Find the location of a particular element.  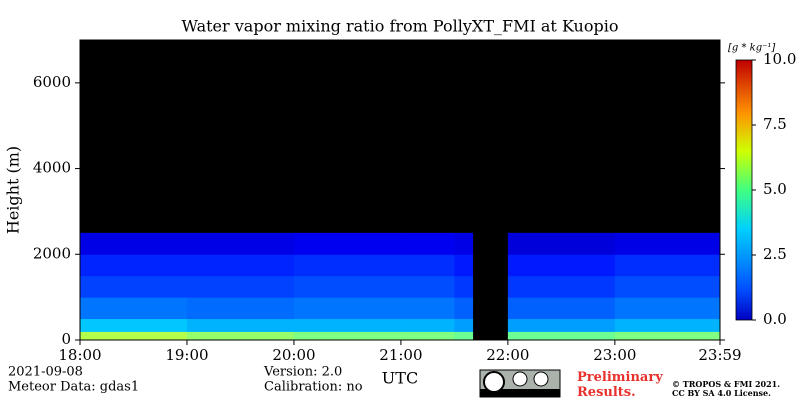

y-tick-label: 4000 is located at coordinates (52, 168).